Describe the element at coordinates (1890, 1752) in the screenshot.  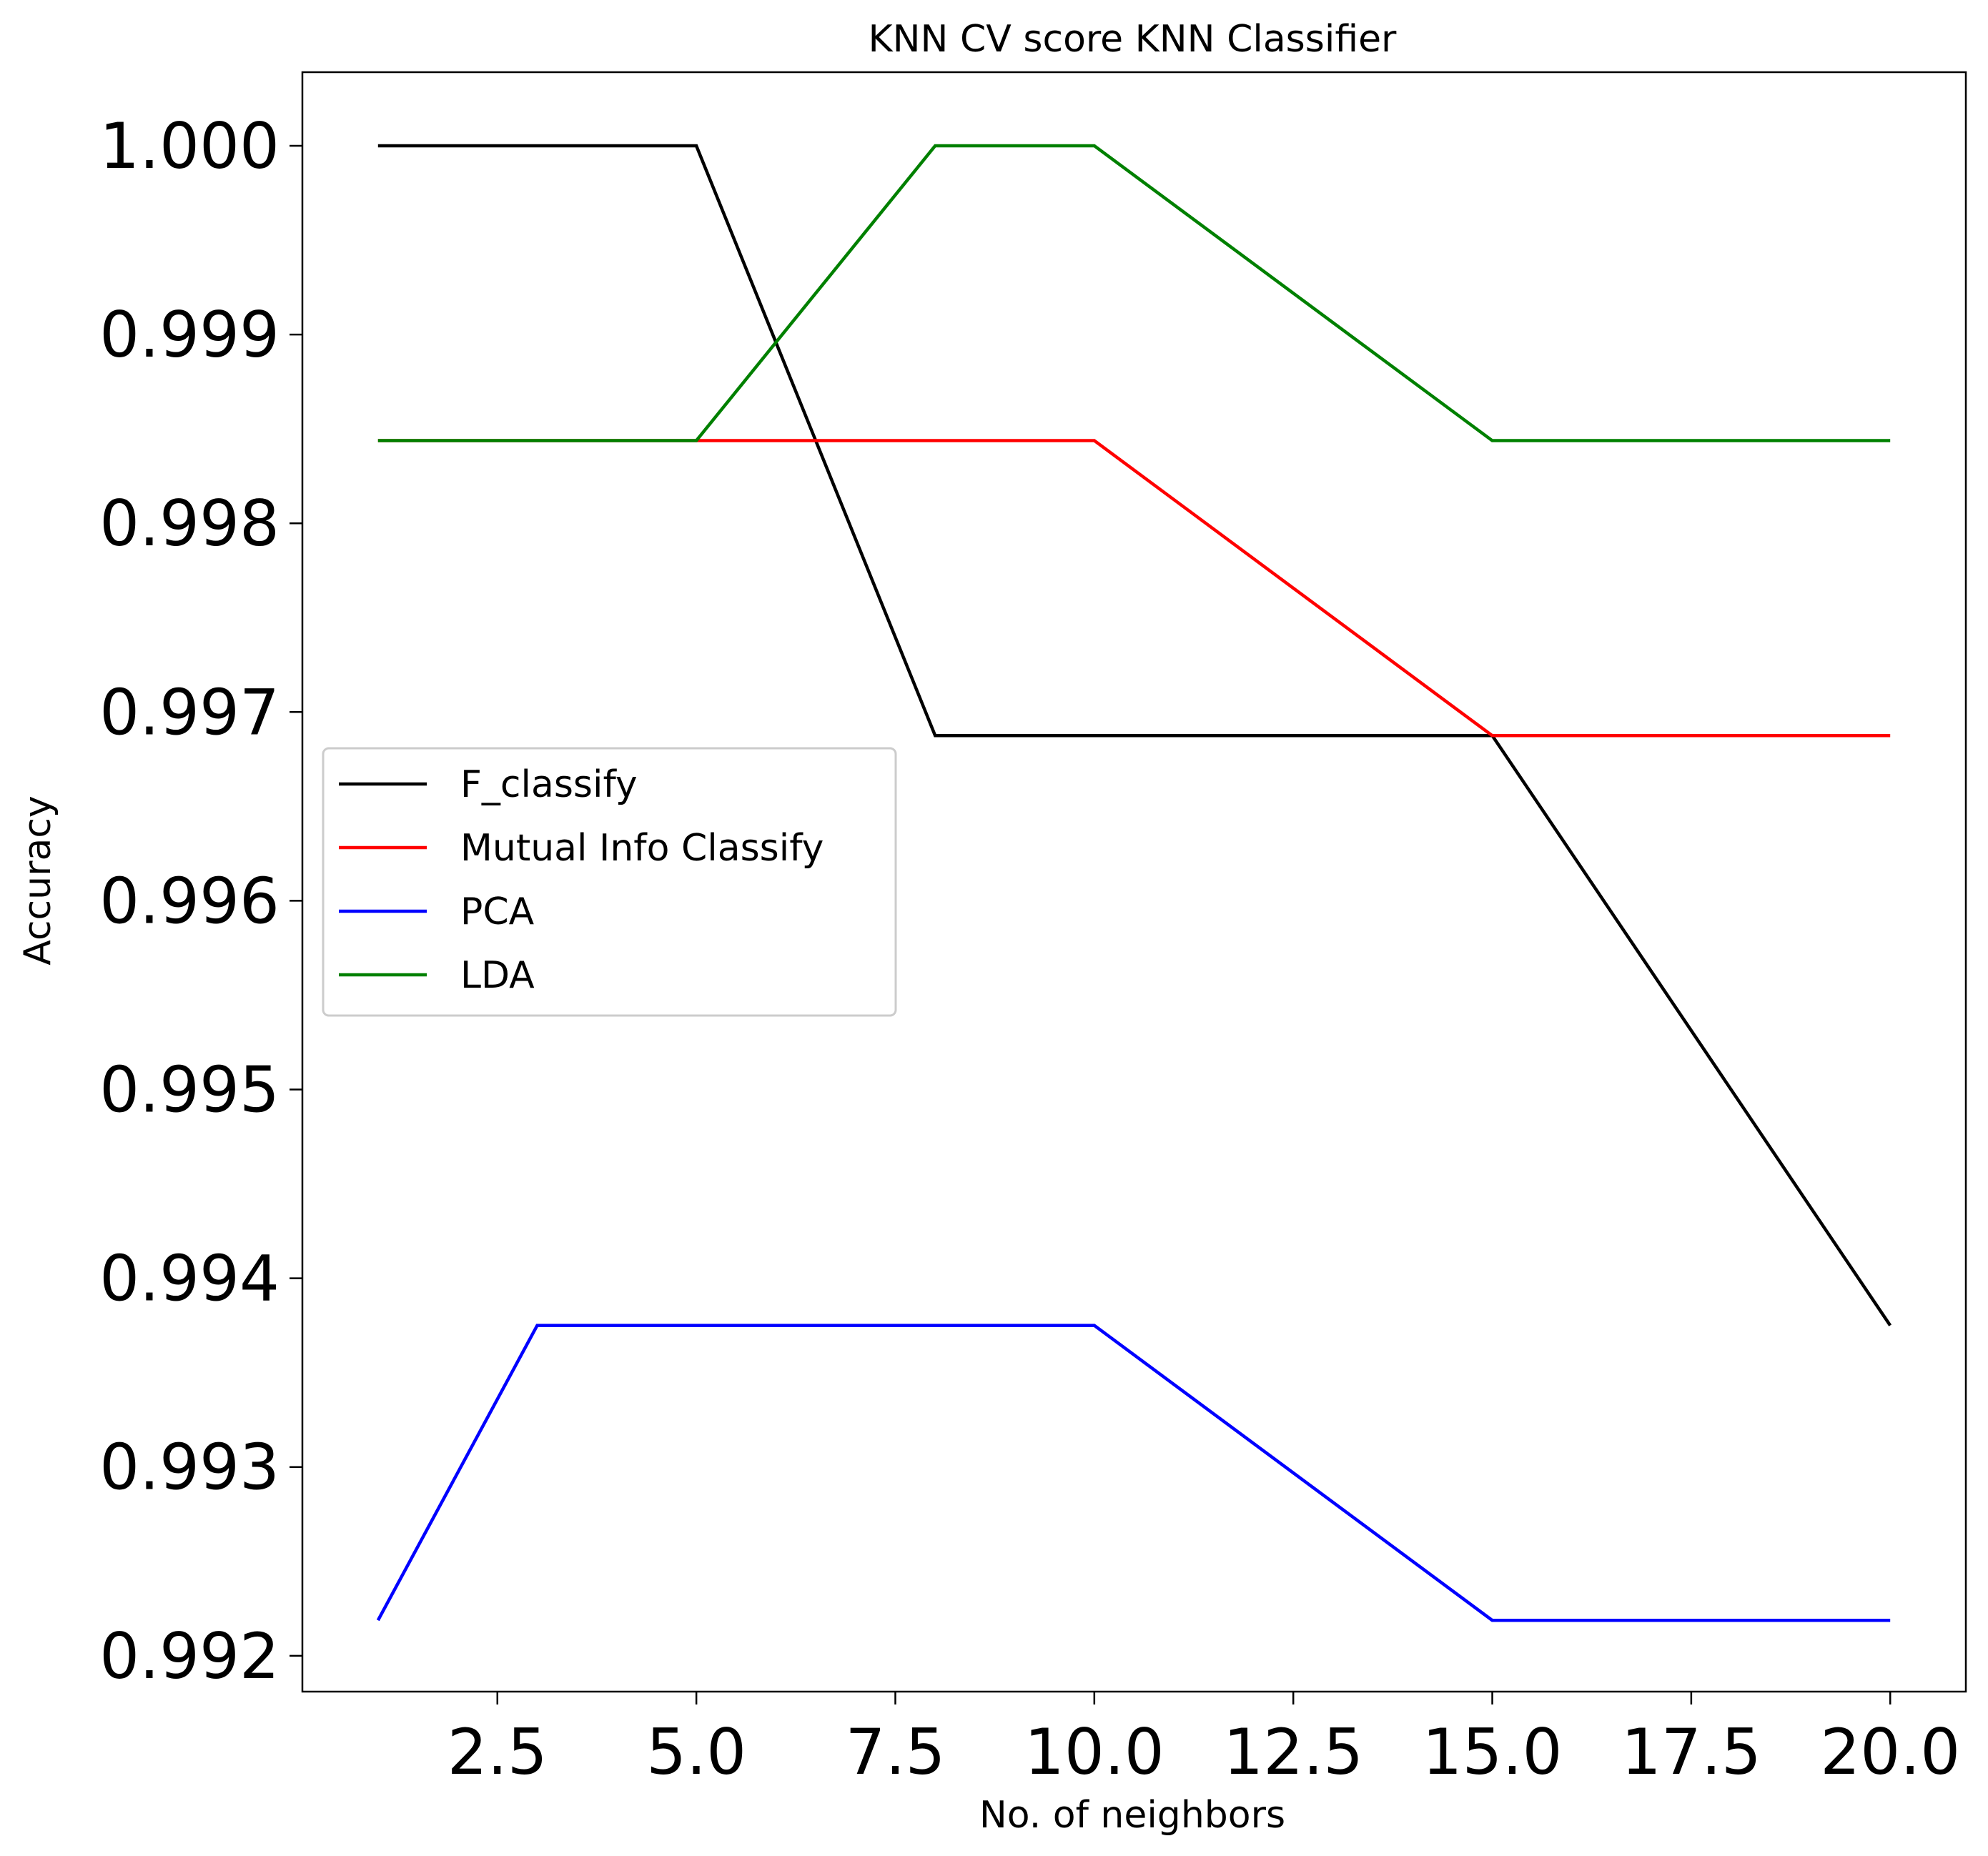
I see `x-tick-label: 20.0` at that location.